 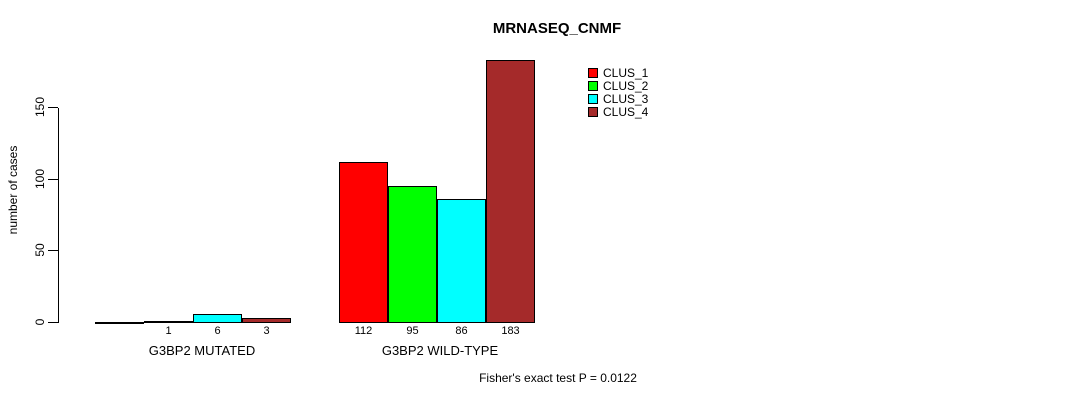 I want to click on bar-value-label: 3, so click(x=266, y=331).